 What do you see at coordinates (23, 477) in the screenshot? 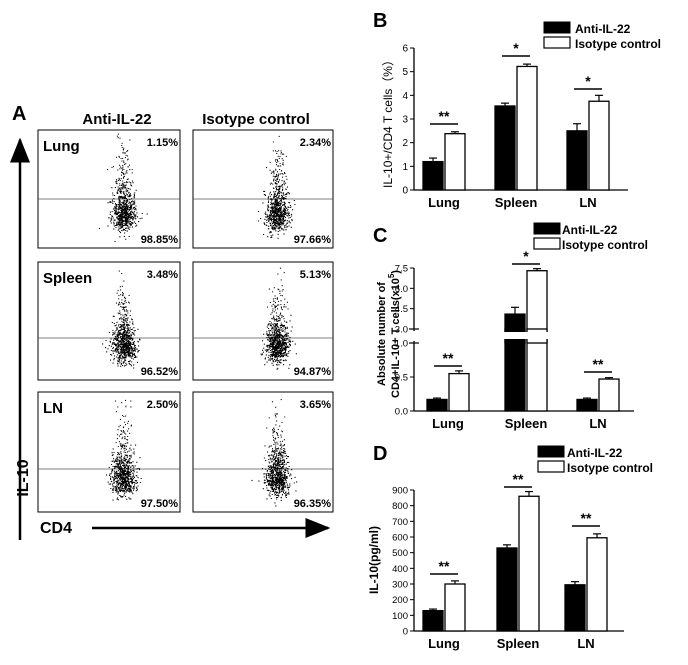
I see `il10-axis-label: IL-10` at bounding box center [23, 477].